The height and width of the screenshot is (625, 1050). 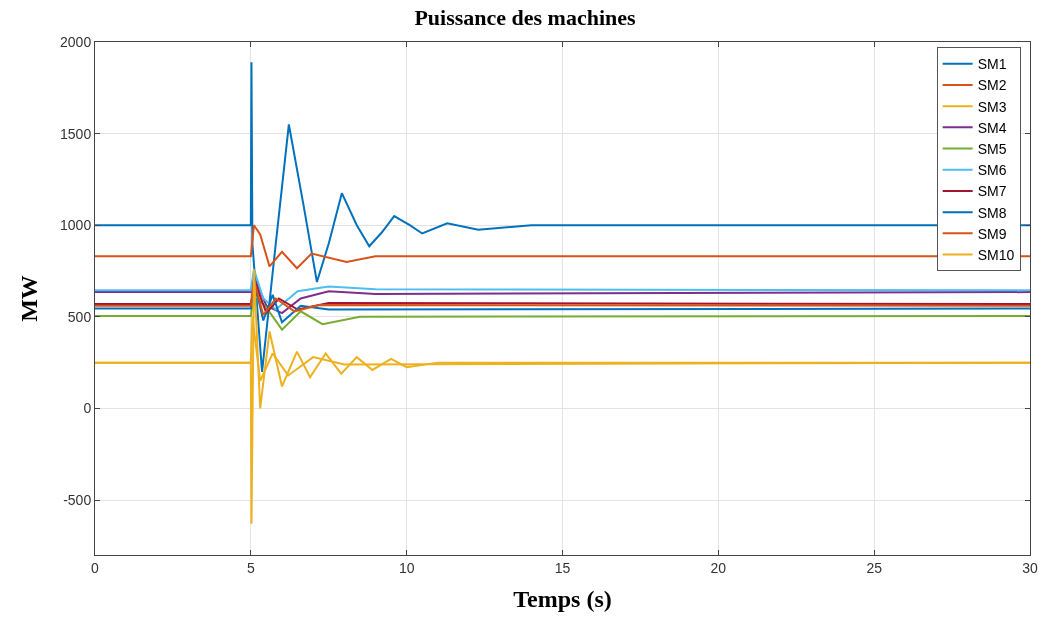 I want to click on y-tick-label: -500, so click(x=77, y=499).